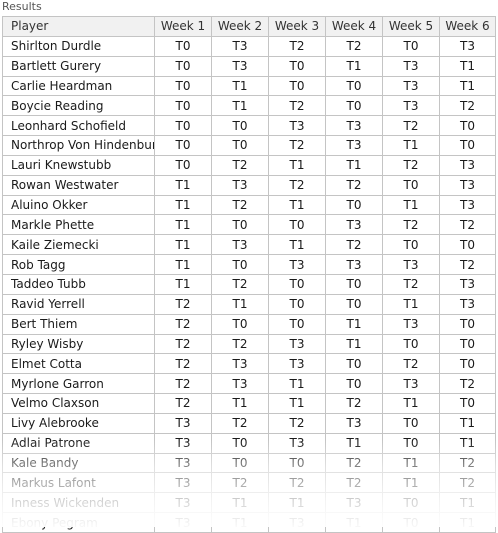  Describe the element at coordinates (78, 483) in the screenshot. I see `player-name-cell: Markus Lafont` at that location.